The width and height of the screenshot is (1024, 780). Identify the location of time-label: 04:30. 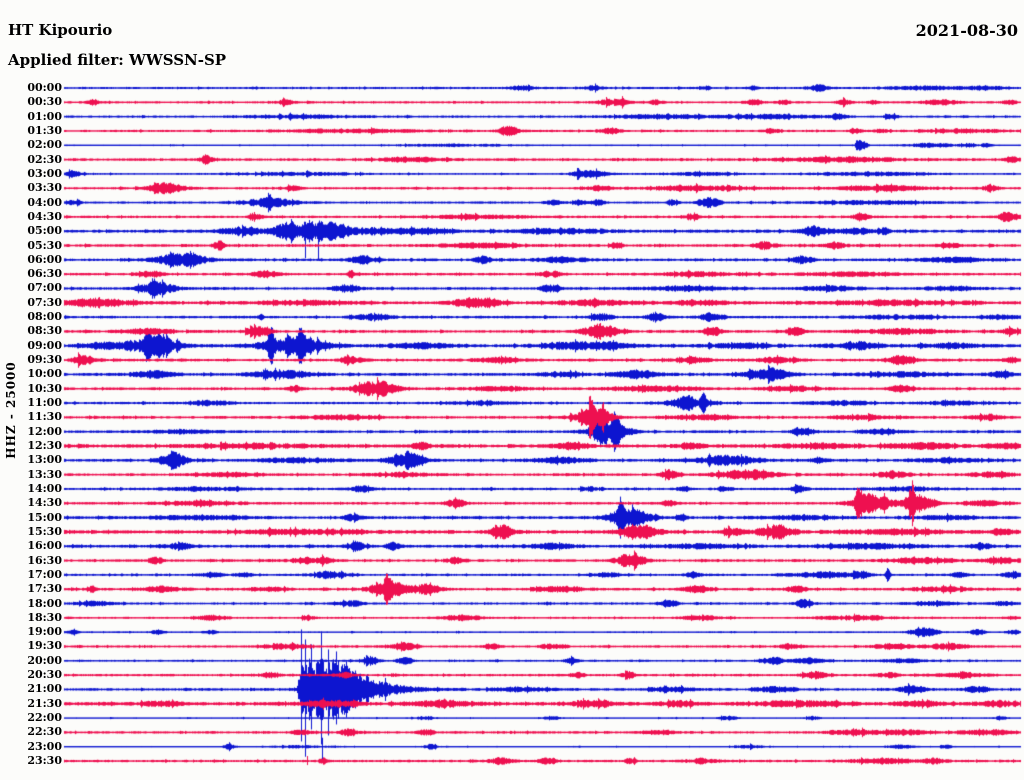
(44, 216).